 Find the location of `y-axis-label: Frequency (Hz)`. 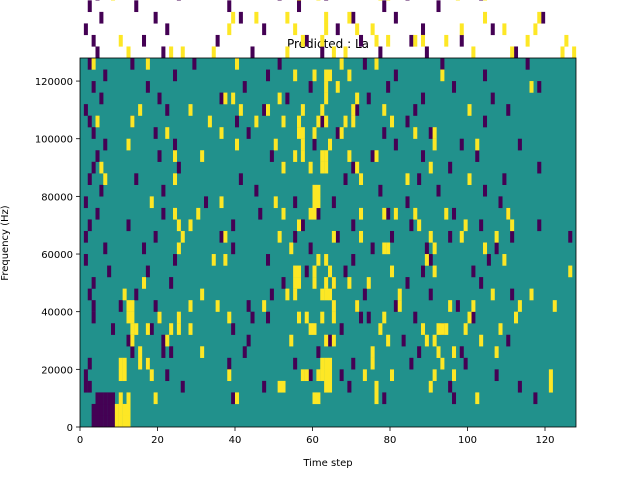

y-axis-label: Frequency (Hz) is located at coordinates (5, 243).